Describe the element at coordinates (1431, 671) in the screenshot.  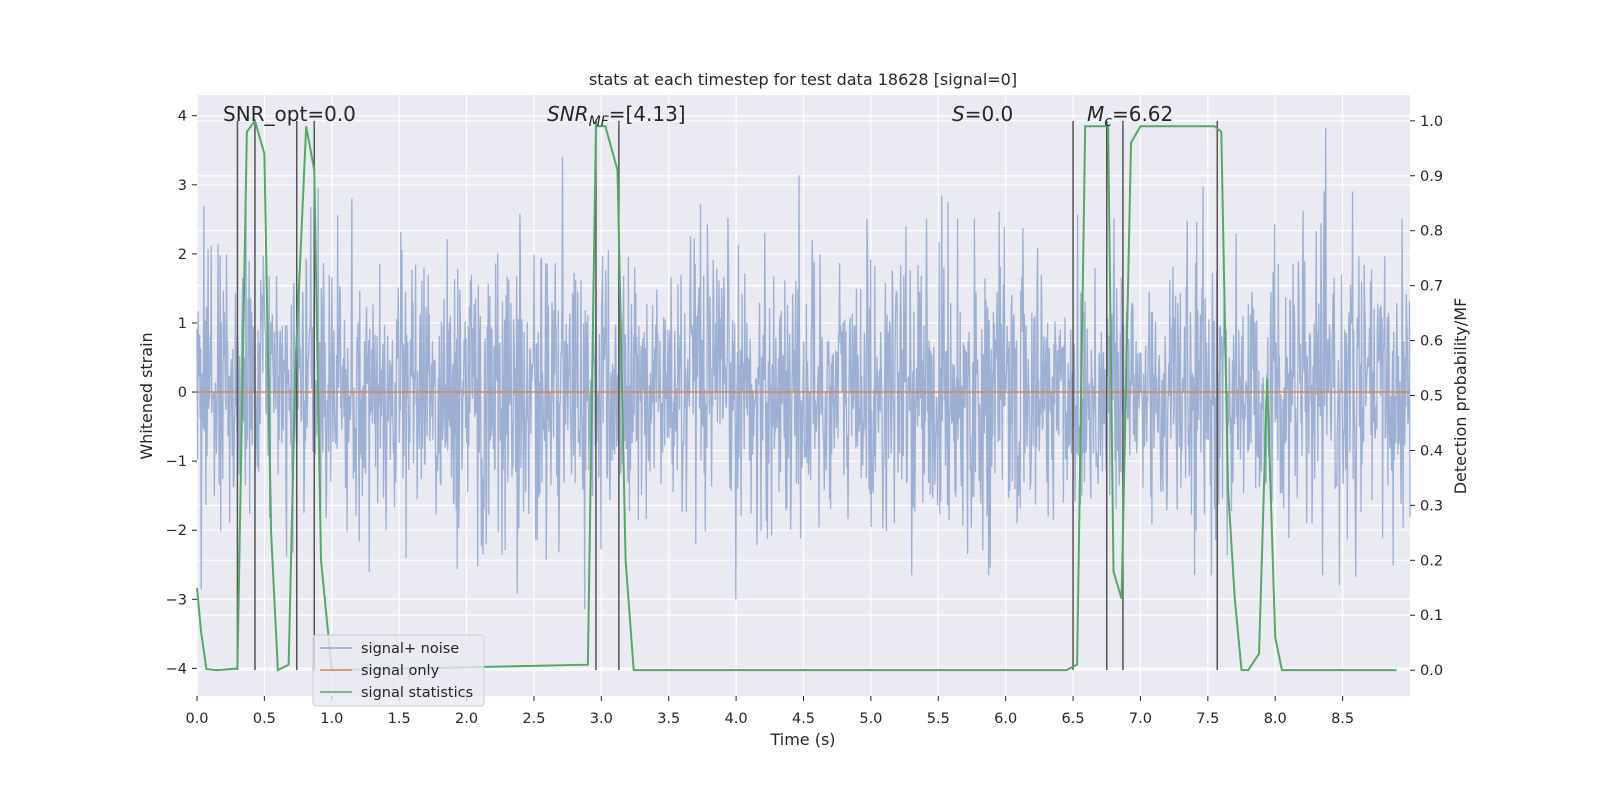
I see `y-right-tick-label: 0.0` at that location.